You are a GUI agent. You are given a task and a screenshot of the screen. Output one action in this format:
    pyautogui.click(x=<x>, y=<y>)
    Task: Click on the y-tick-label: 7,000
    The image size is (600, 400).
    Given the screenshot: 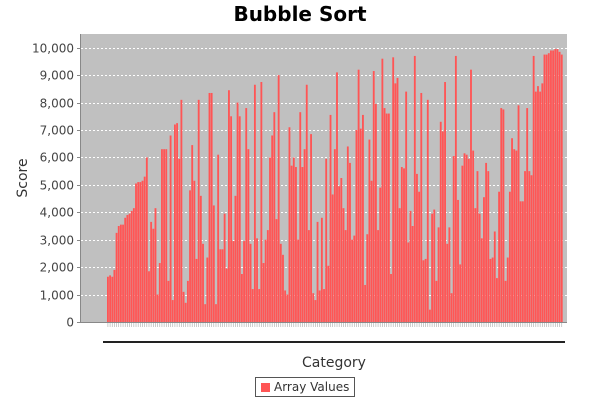 What is the action you would take?
    pyautogui.click(x=57, y=131)
    